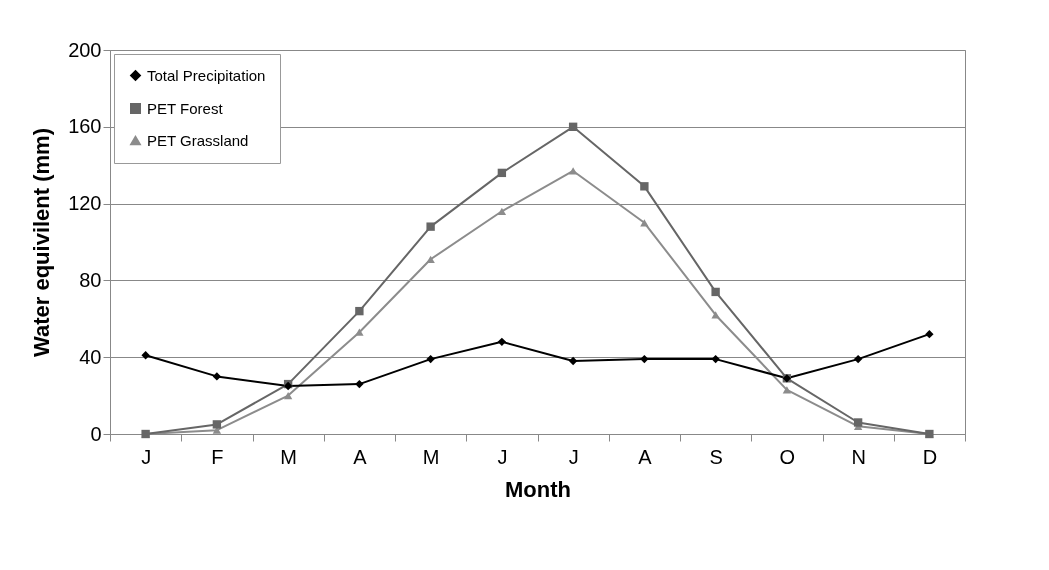 The image size is (1049, 570). I want to click on y-tick-label: 40, so click(90, 356).